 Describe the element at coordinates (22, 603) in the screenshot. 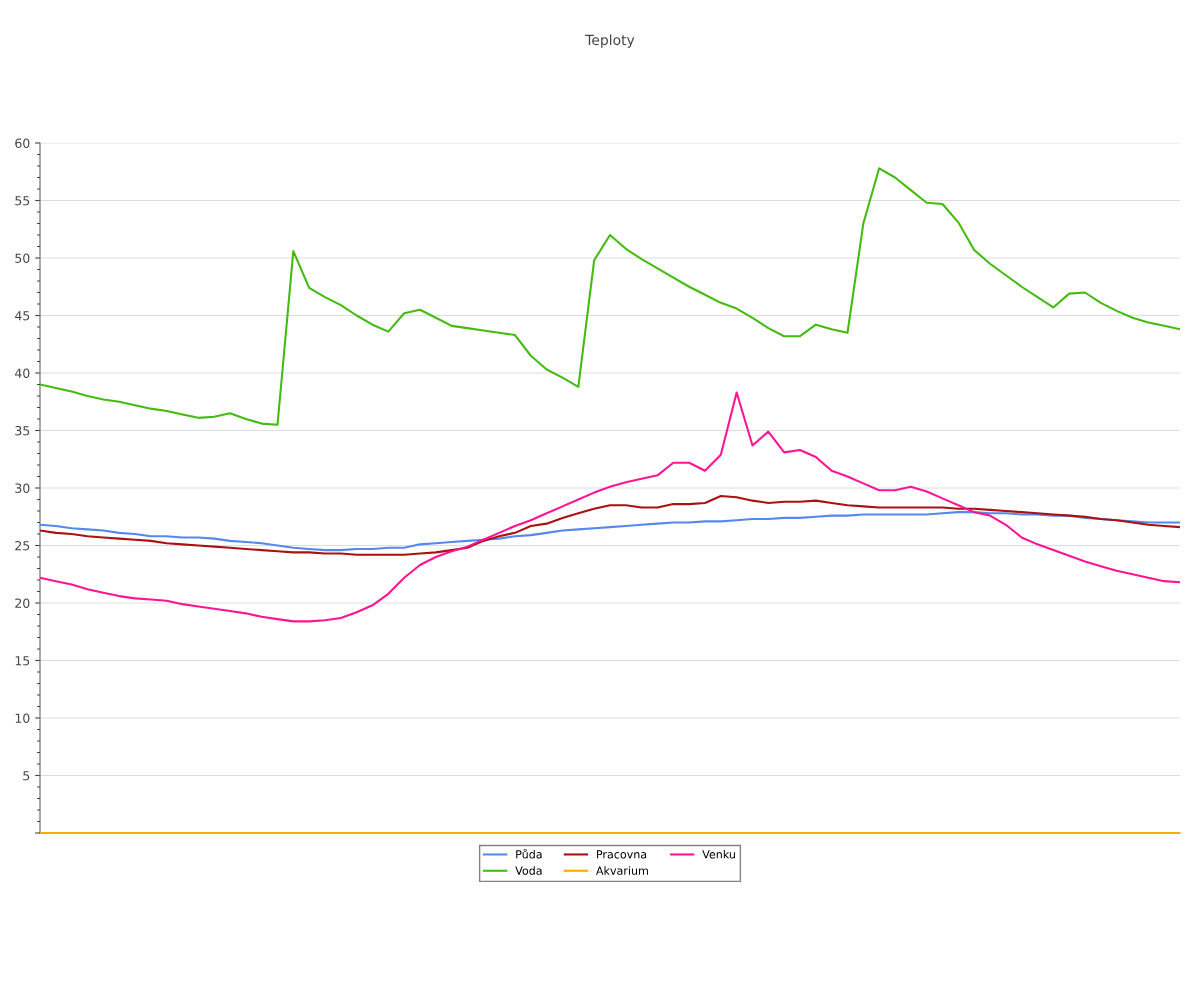

I see `y-tick-label: 20` at that location.